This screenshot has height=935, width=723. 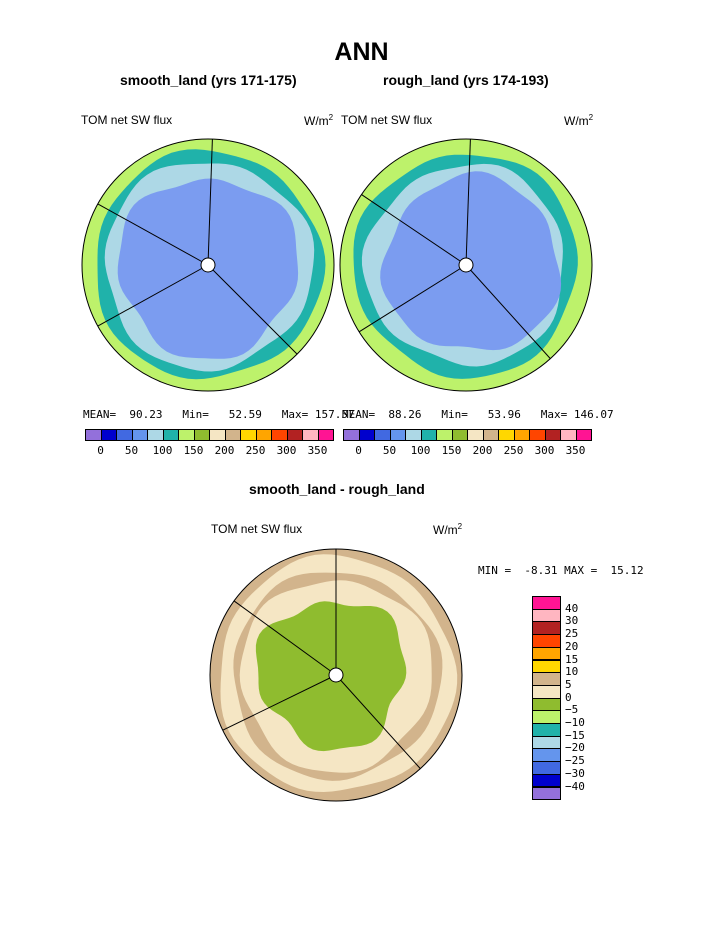 I want to click on colorbar-diff-tick-label: 30, so click(x=572, y=621).